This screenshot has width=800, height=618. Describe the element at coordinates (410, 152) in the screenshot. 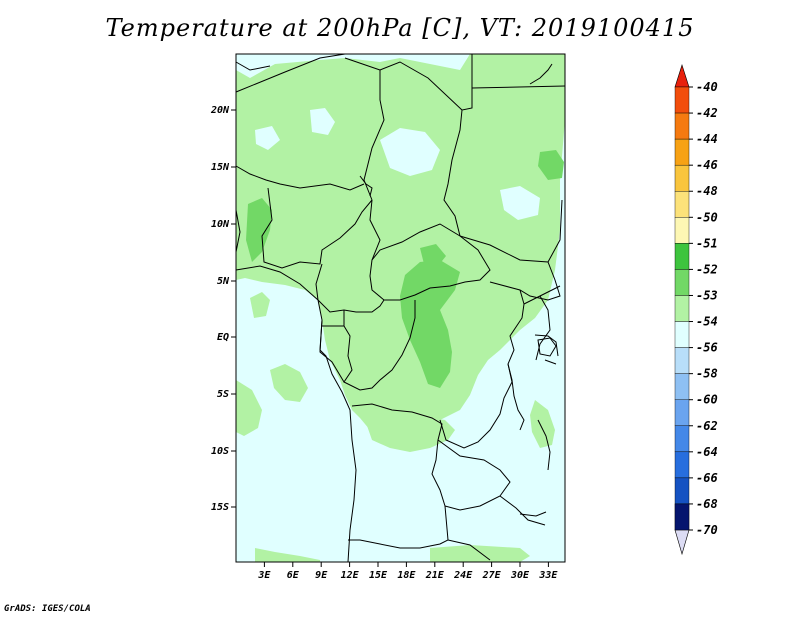

I see `field-hole-north` at that location.